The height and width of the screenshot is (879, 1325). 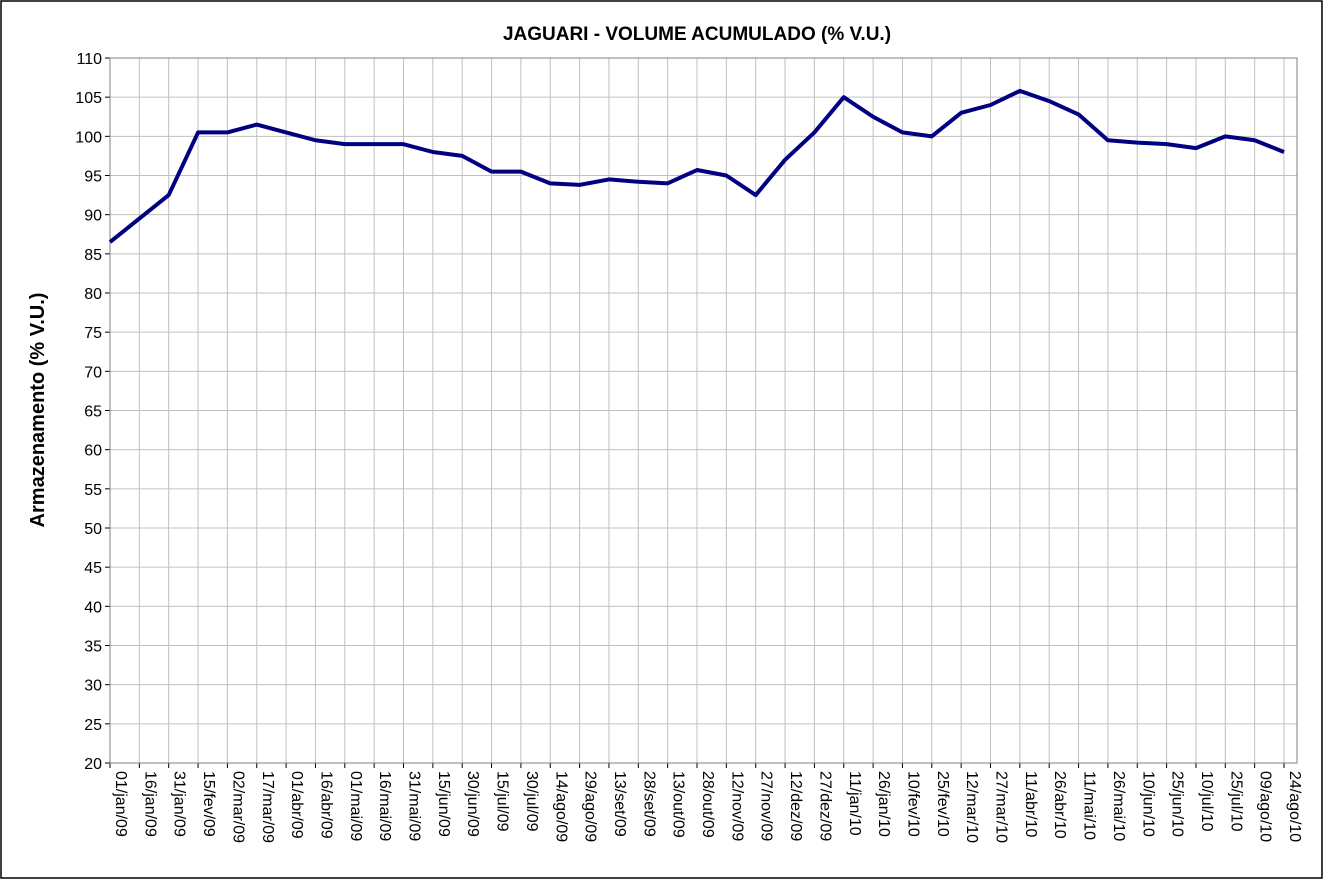 What do you see at coordinates (93, 607) in the screenshot?
I see `y-tick-label: 40` at bounding box center [93, 607].